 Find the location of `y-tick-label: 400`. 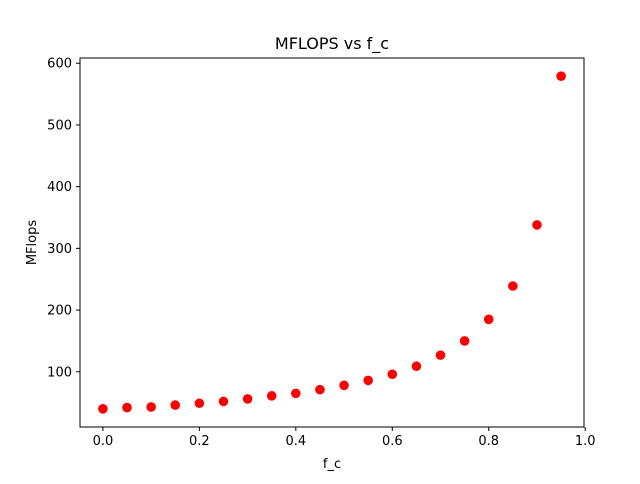

y-tick-label: 400 is located at coordinates (59, 187).